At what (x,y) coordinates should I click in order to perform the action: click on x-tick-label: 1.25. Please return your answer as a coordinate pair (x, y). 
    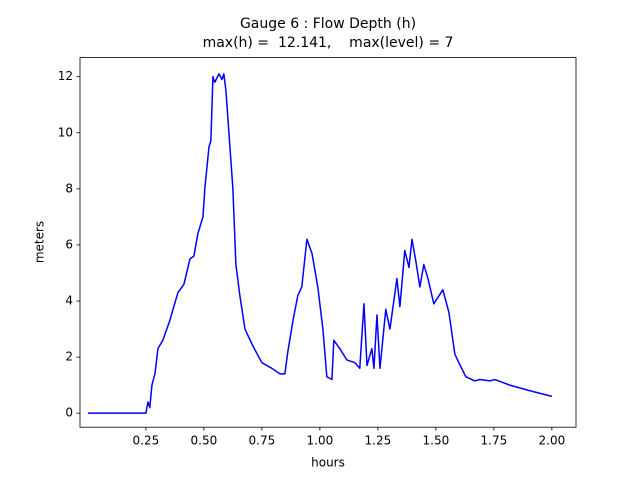
    Looking at the image, I should click on (378, 441).